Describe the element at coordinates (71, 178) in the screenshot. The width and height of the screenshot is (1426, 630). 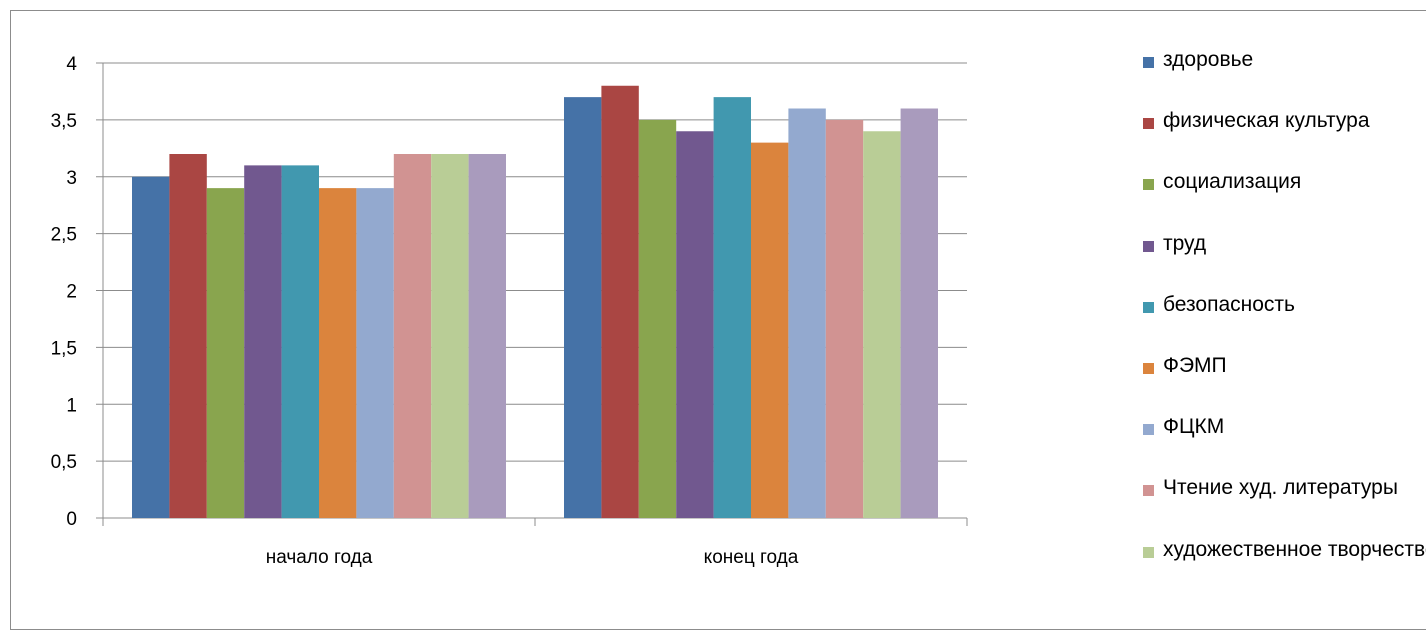
I see `y-tick-label: 3` at that location.